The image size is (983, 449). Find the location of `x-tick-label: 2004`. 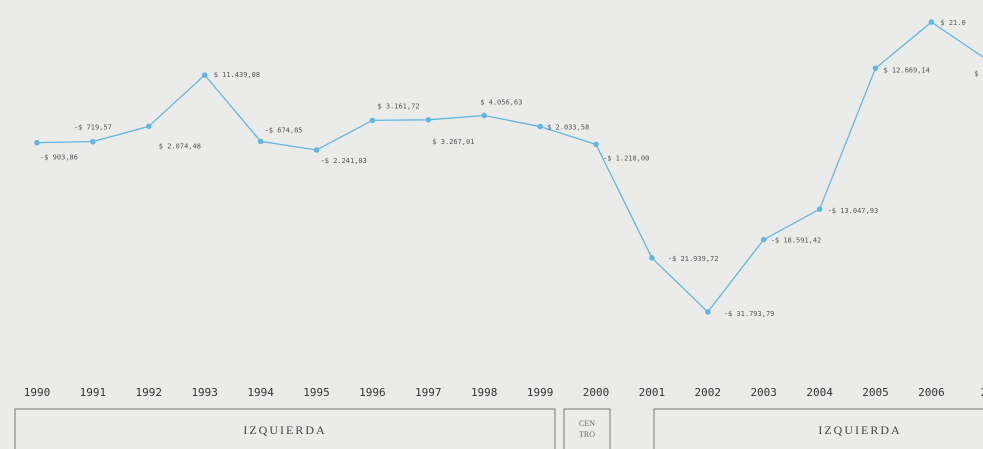

x-tick-label: 2004 is located at coordinates (819, 392).